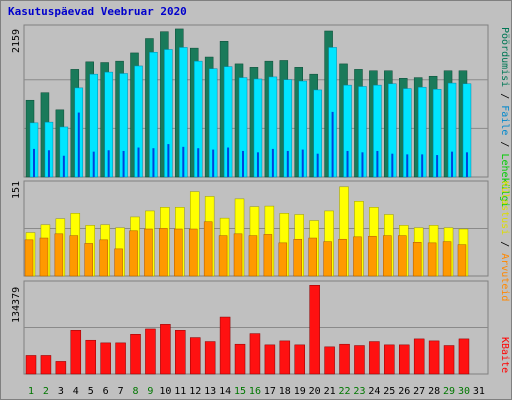 The height and width of the screenshot is (400, 512). I want to click on x-tick-label: 4, so click(76, 391).